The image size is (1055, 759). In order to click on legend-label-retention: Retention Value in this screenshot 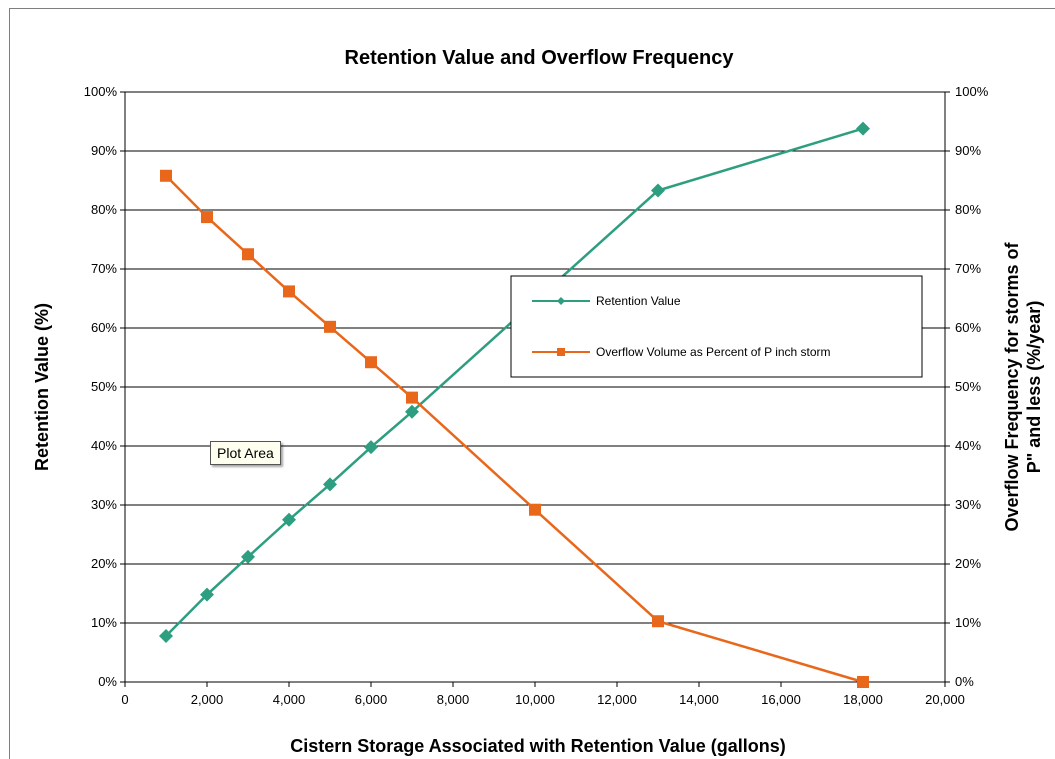, I will do `click(638, 301)`.